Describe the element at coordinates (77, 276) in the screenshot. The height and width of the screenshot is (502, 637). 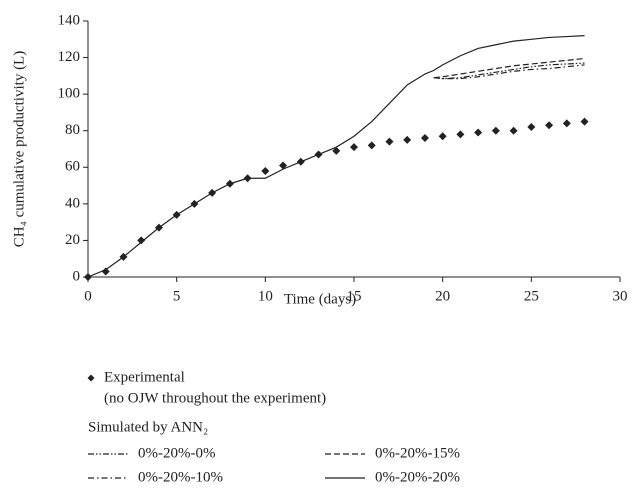
I see `y-tick-label: 0` at that location.